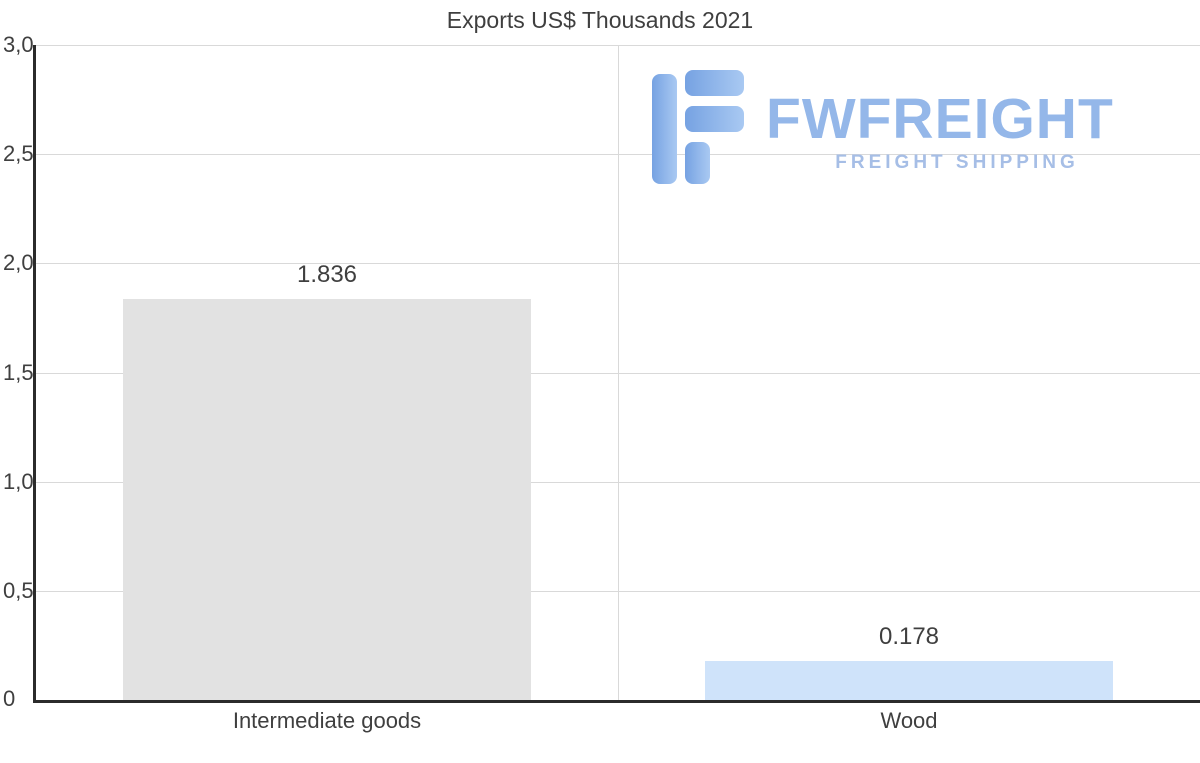  I want to click on x-axis-line, so click(616, 701).